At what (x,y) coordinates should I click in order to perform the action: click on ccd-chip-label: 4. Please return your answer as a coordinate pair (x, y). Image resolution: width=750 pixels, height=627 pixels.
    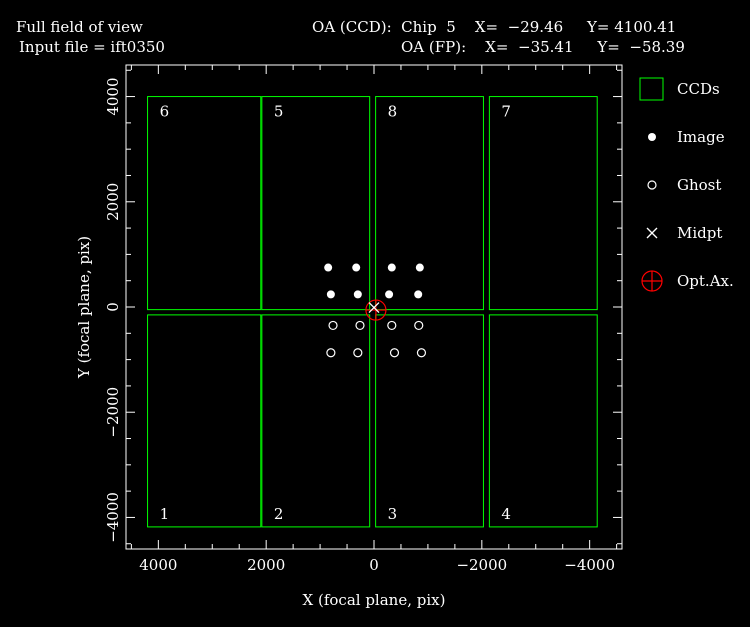
    Looking at the image, I should click on (506, 514).